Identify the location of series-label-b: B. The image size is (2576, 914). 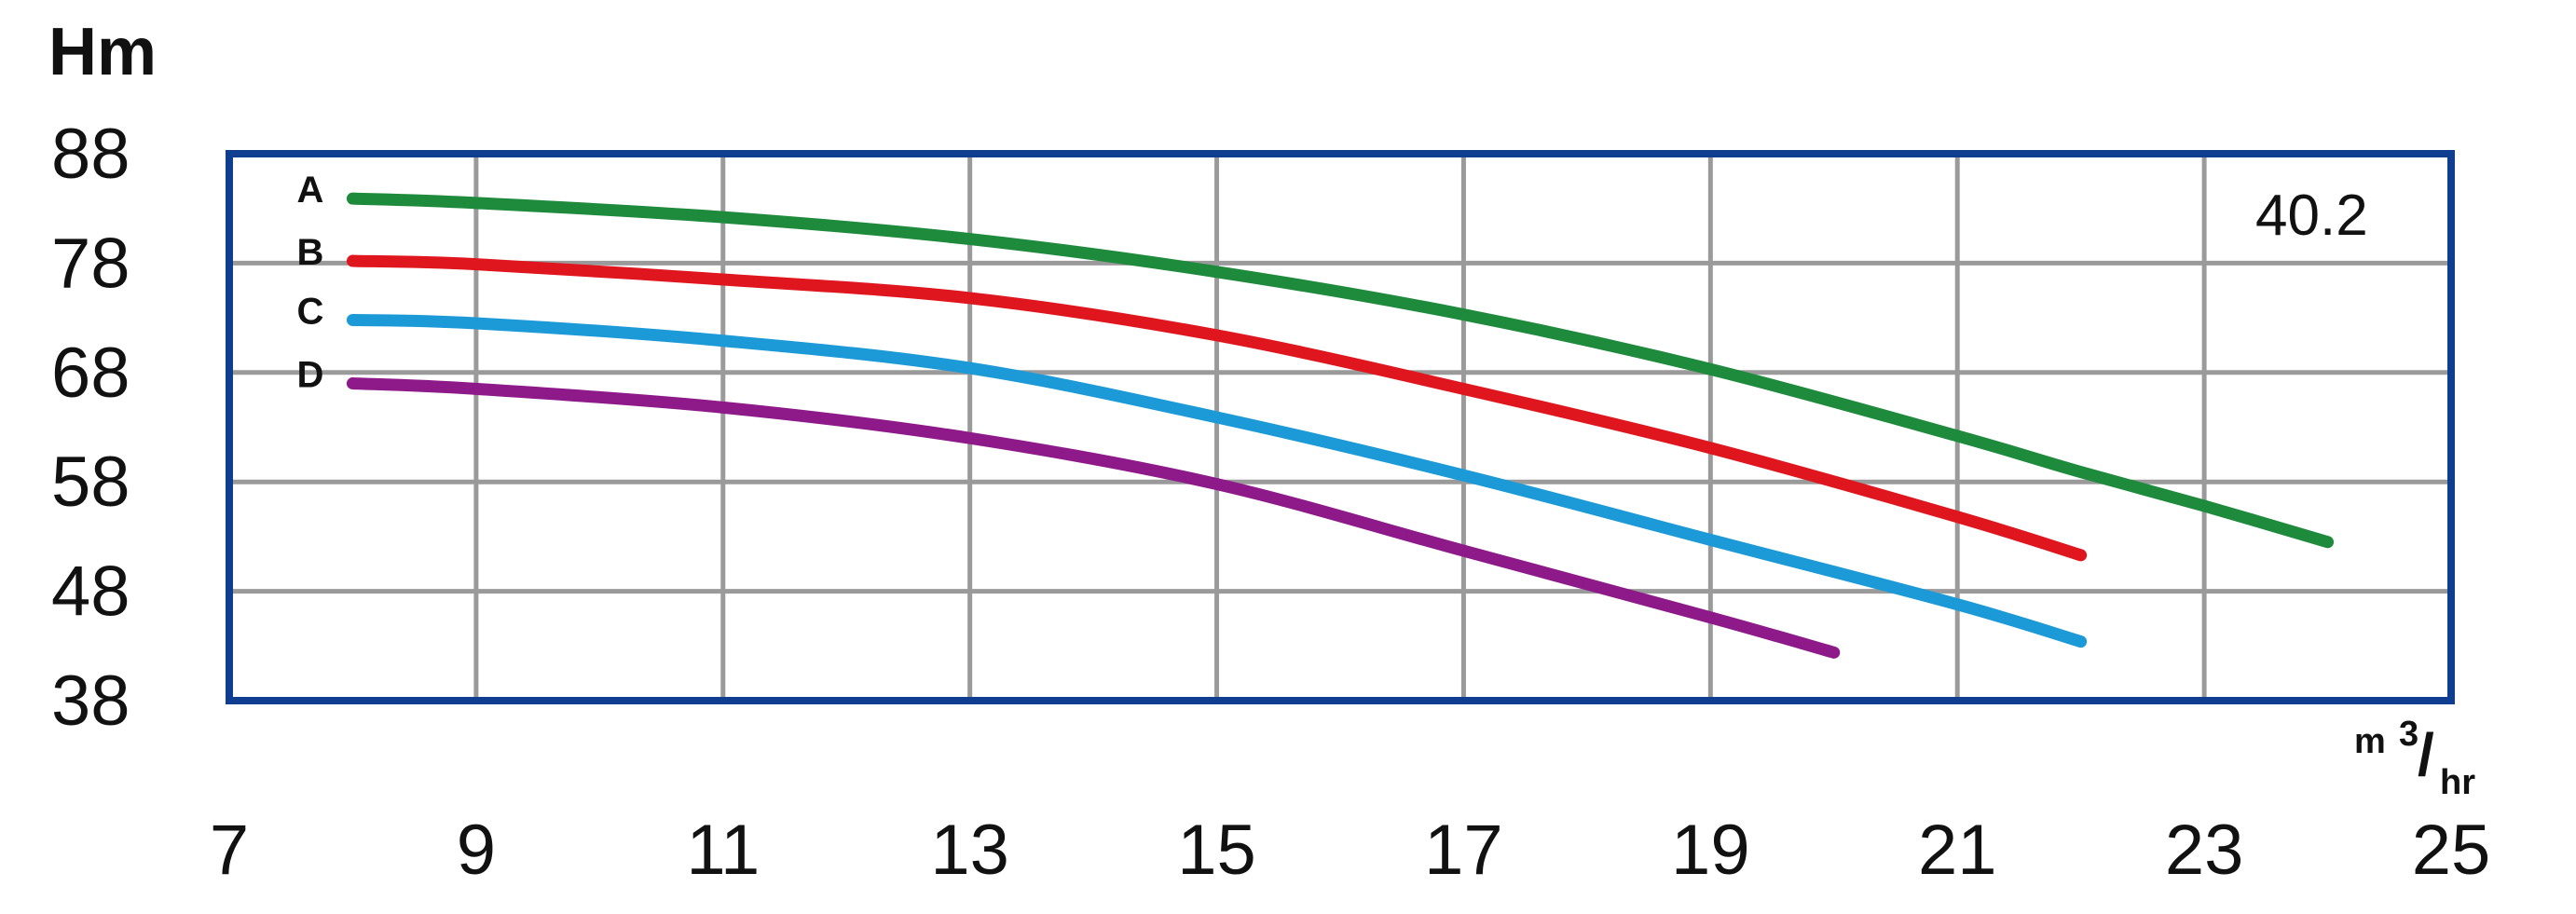
(309, 252).